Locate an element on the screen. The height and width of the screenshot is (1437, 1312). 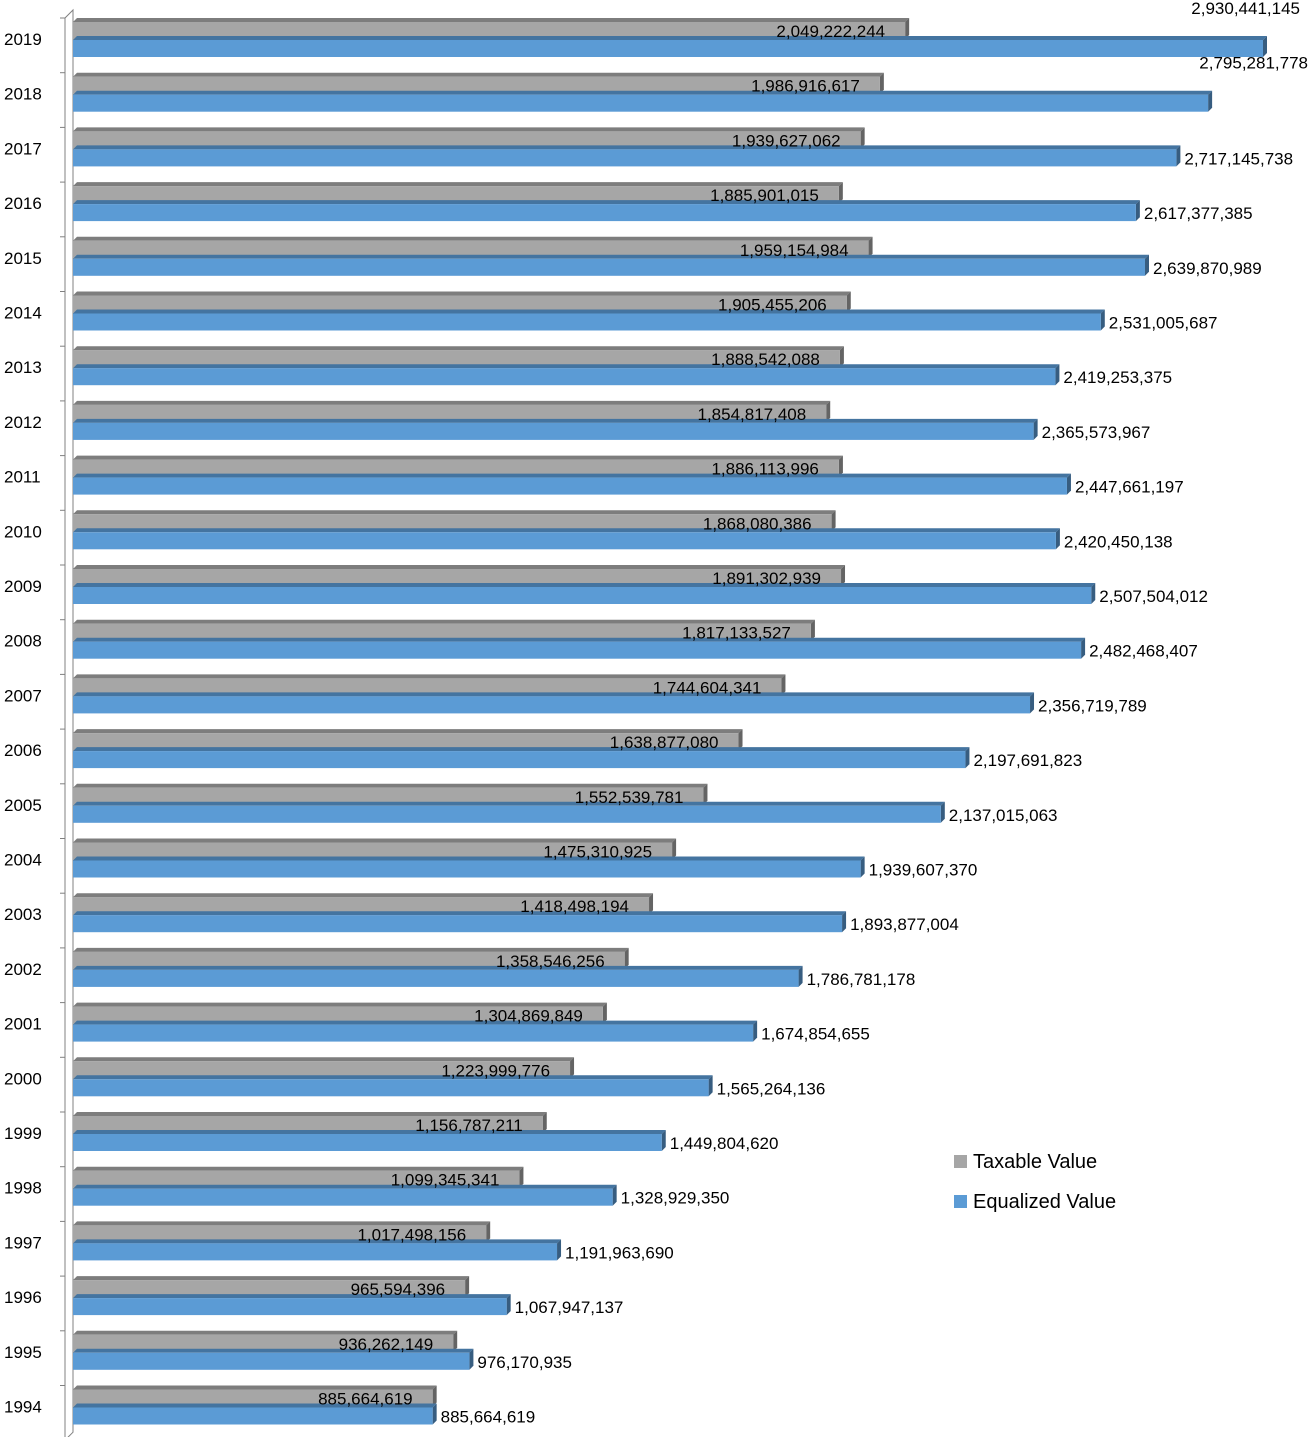
data-label-taxable: 1,223,999,776 is located at coordinates (495, 1070).